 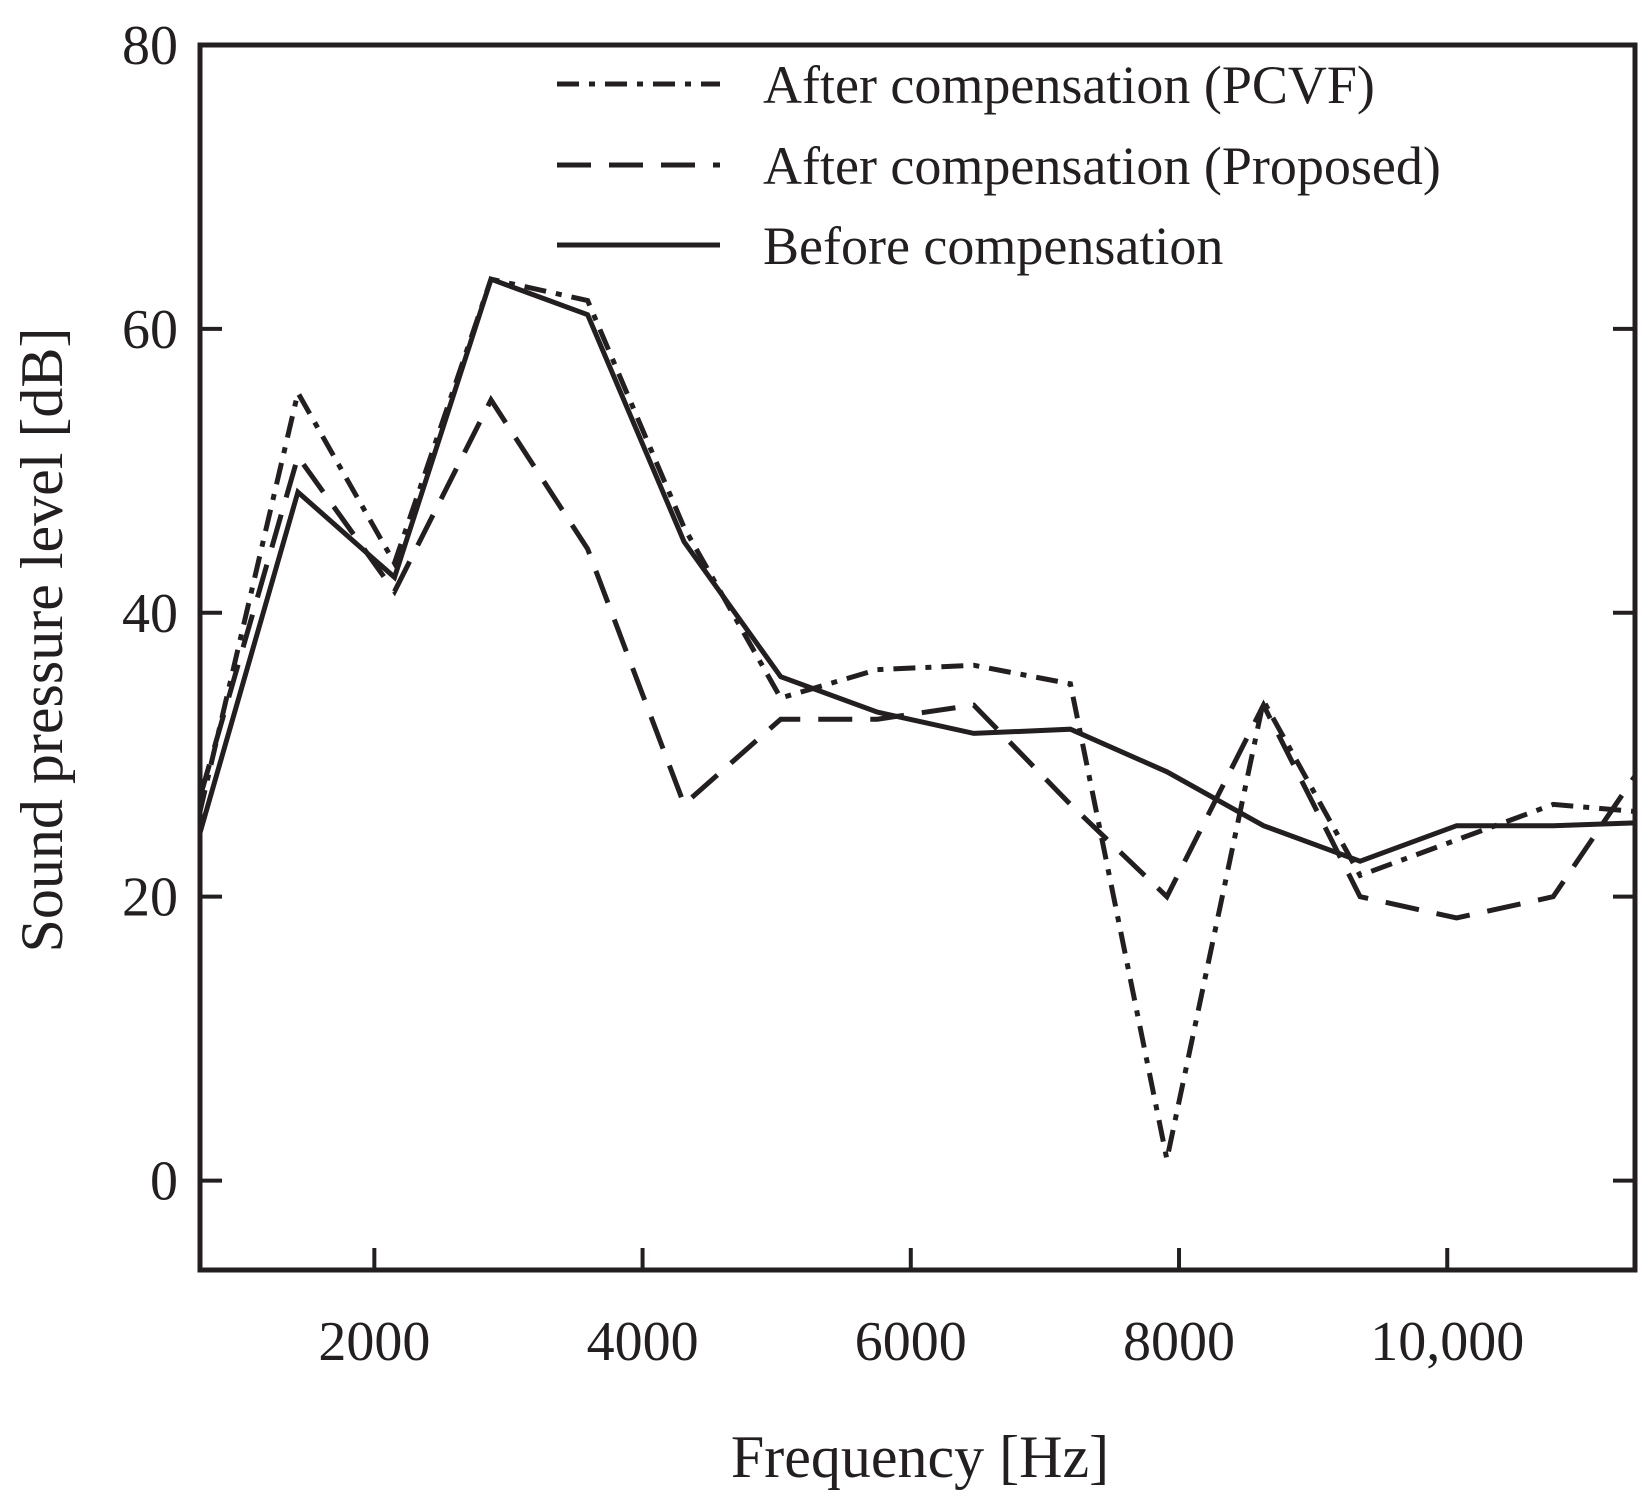 What do you see at coordinates (920, 1457) in the screenshot?
I see `x-axis-label: Frequency [Hz]` at bounding box center [920, 1457].